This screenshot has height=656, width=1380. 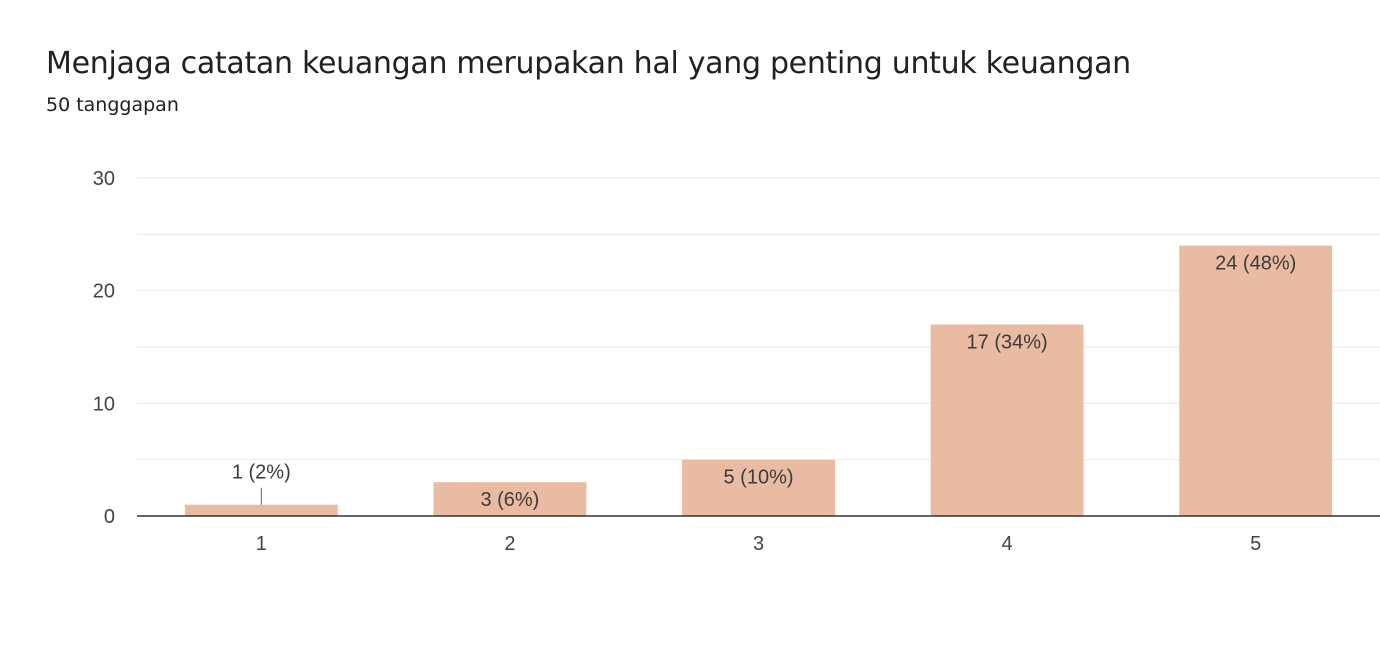 What do you see at coordinates (758, 478) in the screenshot?
I see `data-label: 5 (10%)` at bounding box center [758, 478].